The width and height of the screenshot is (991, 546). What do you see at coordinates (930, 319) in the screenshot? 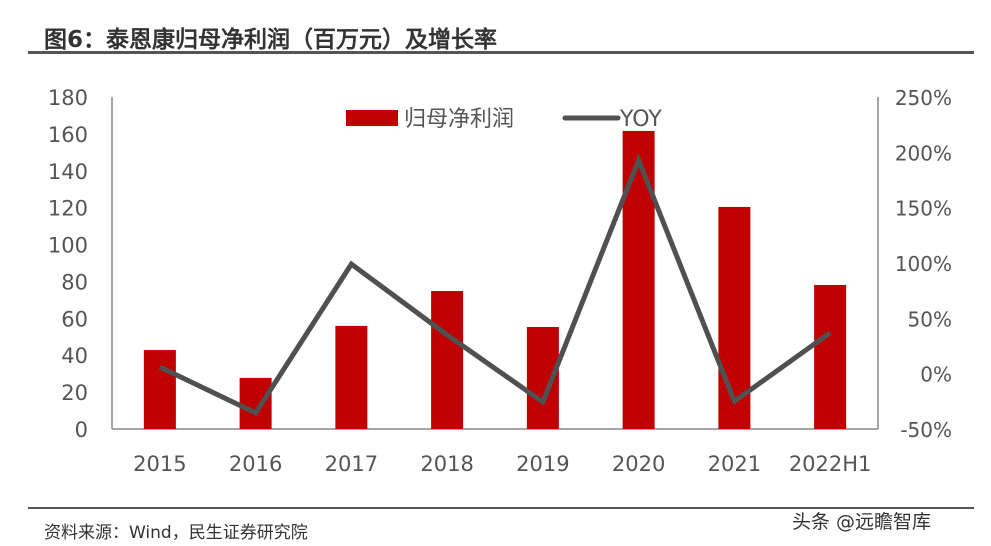
I see `right-tick-label: 50%` at bounding box center [930, 319].